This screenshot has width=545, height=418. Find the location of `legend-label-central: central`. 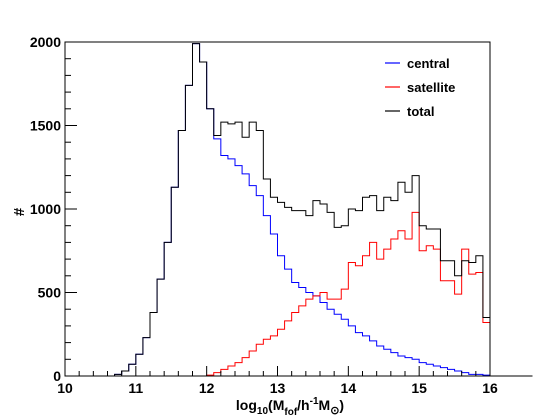

legend-label-central: central is located at coordinates (428, 63).